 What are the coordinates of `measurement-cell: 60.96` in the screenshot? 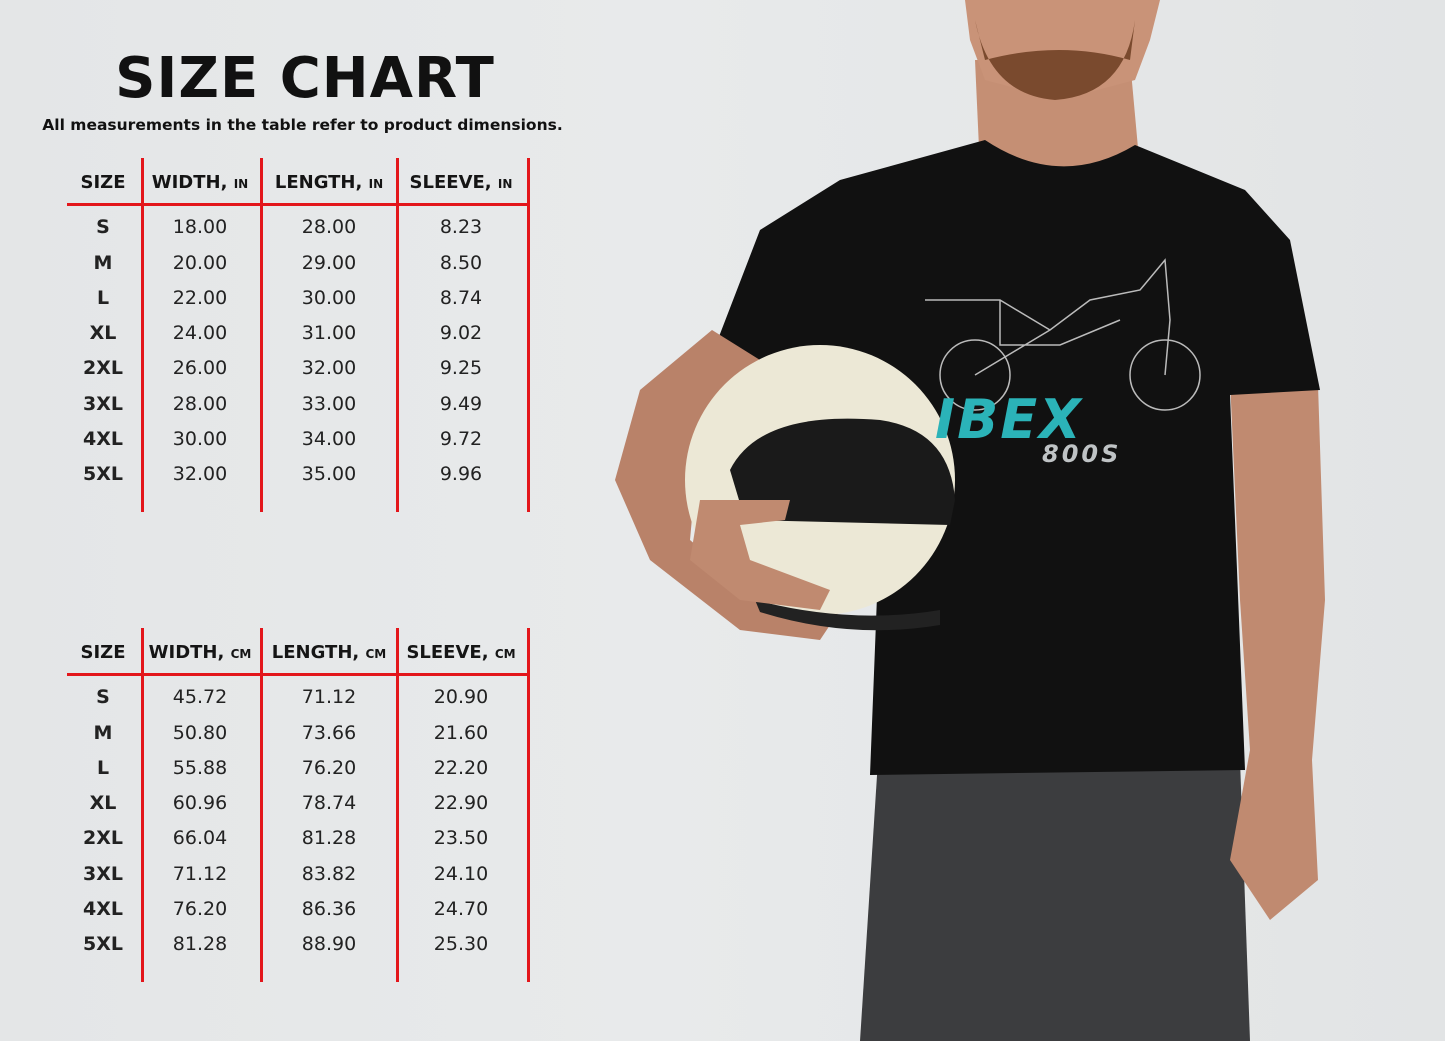 It's located at (200, 803).